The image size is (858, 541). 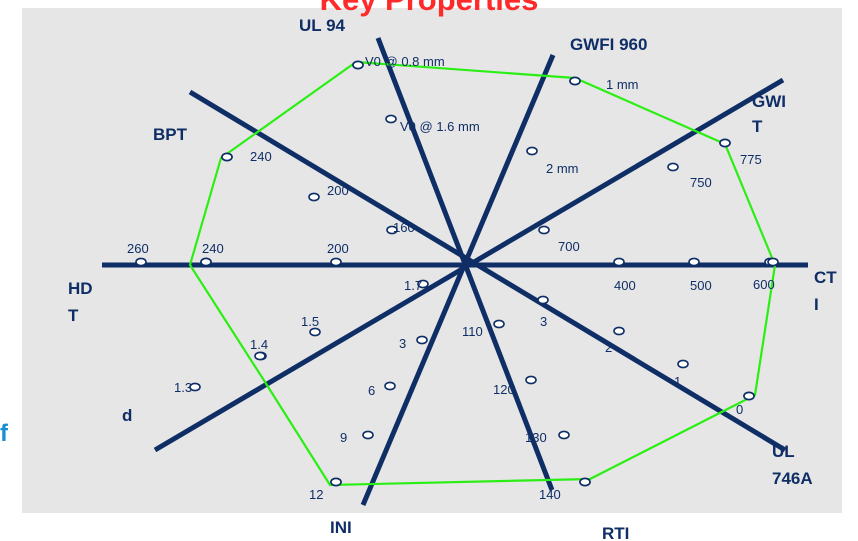 What do you see at coordinates (562, 168) in the screenshot?
I see `tick-label: 2 mm` at bounding box center [562, 168].